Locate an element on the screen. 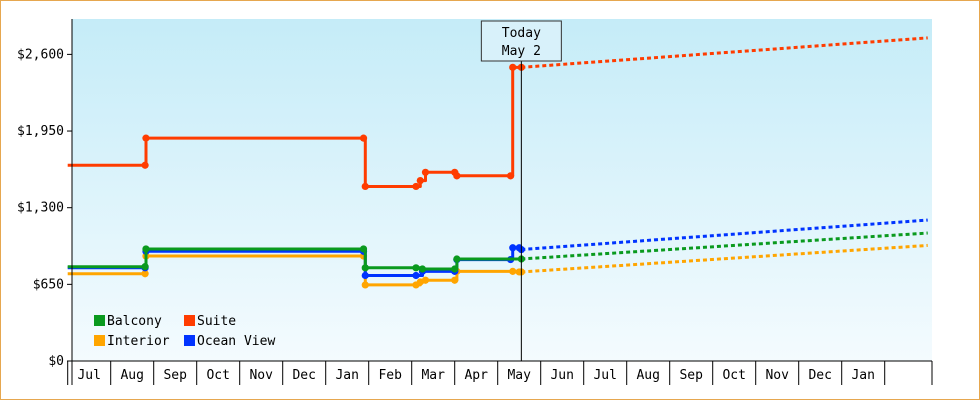 The width and height of the screenshot is (980, 401). interior-legend-label: Interior is located at coordinates (138, 341).